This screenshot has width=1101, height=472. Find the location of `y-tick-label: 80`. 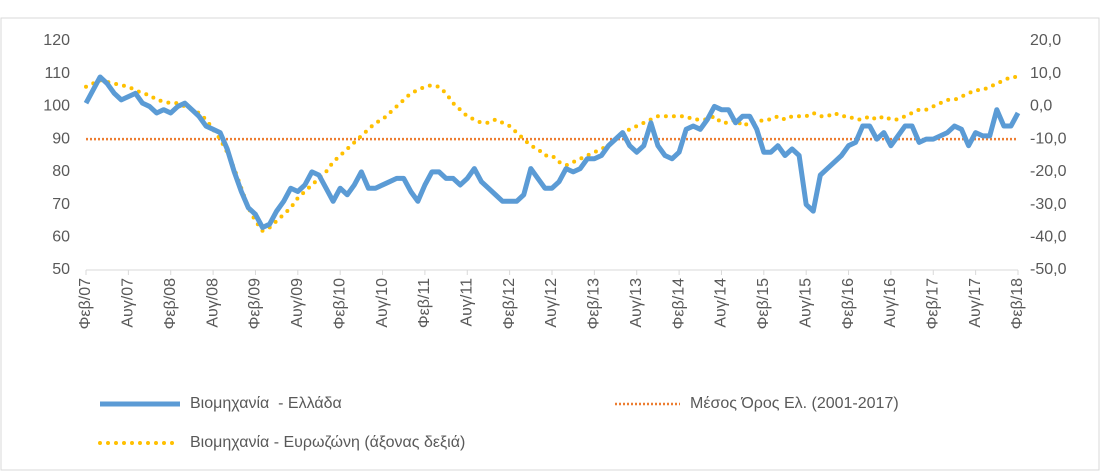

y-tick-label: 80 is located at coordinates (61, 171).